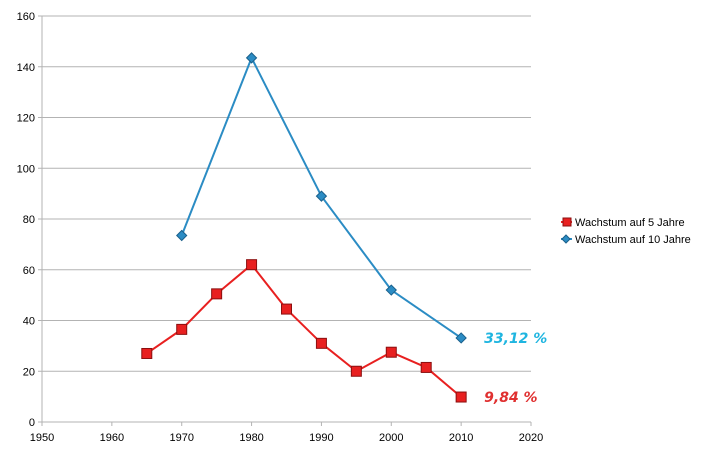 The height and width of the screenshot is (465, 712). I want to click on legend-label: Wachstum auf 5 Jahre, so click(630, 223).